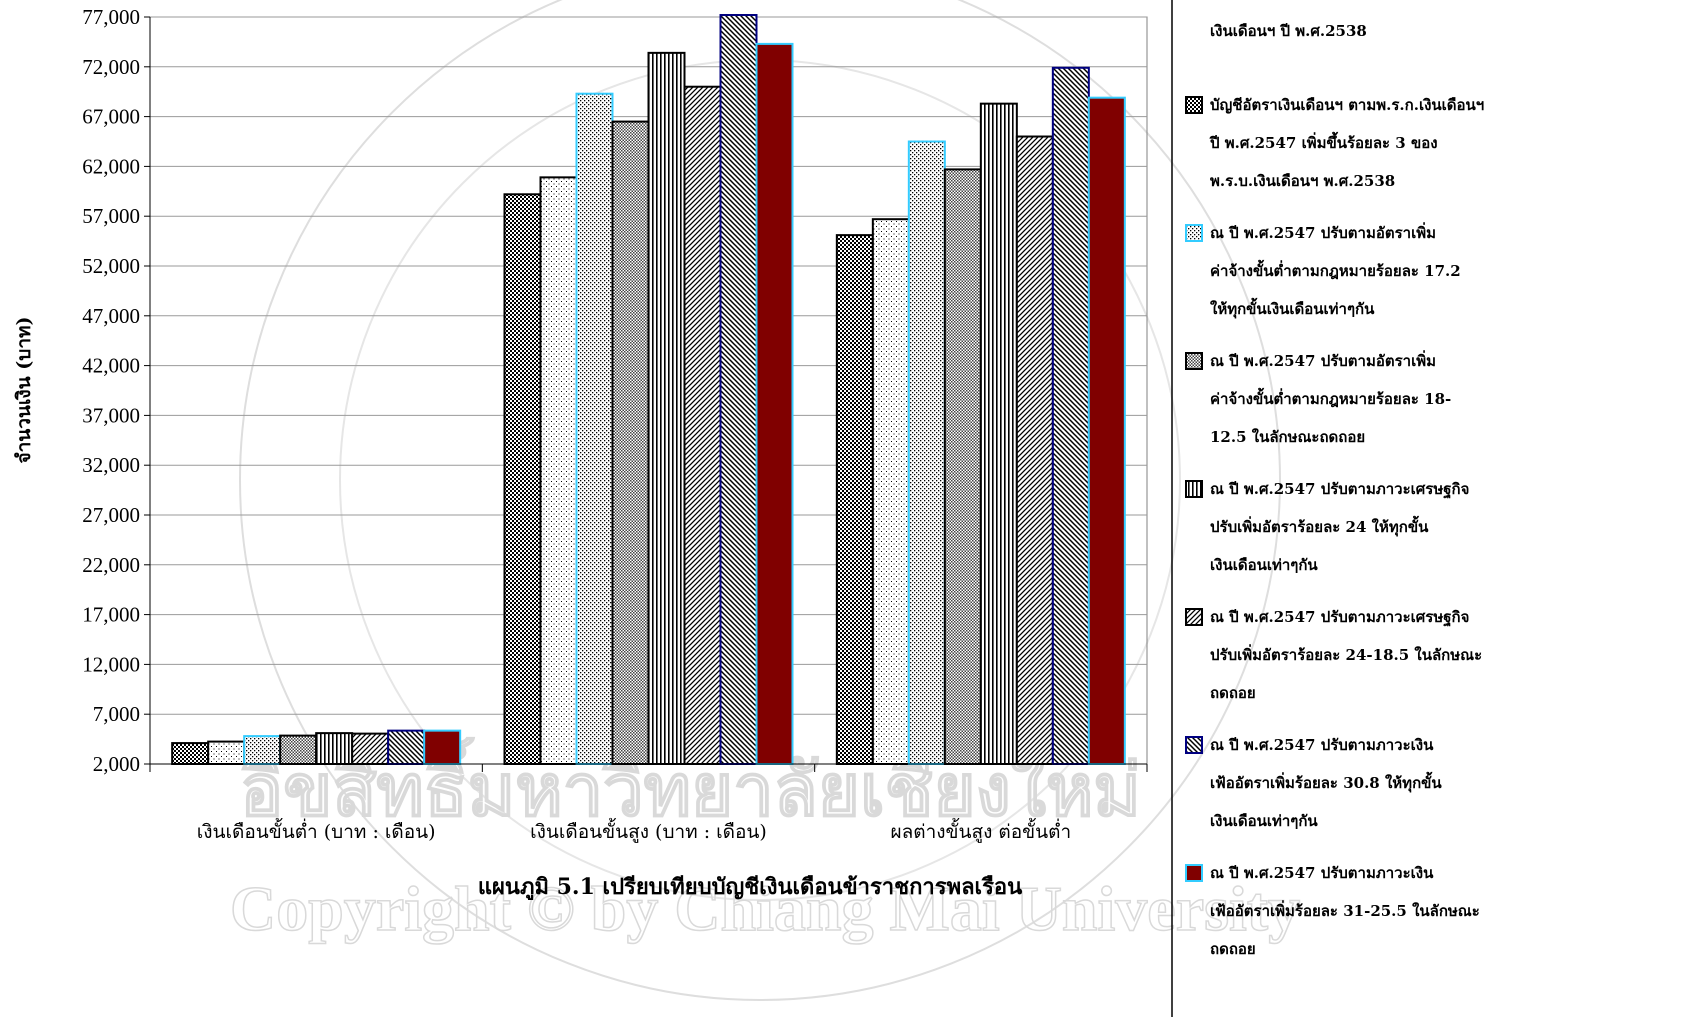 The image size is (1697, 1017). I want to click on y-tick-label: 77,000, so click(111, 17).